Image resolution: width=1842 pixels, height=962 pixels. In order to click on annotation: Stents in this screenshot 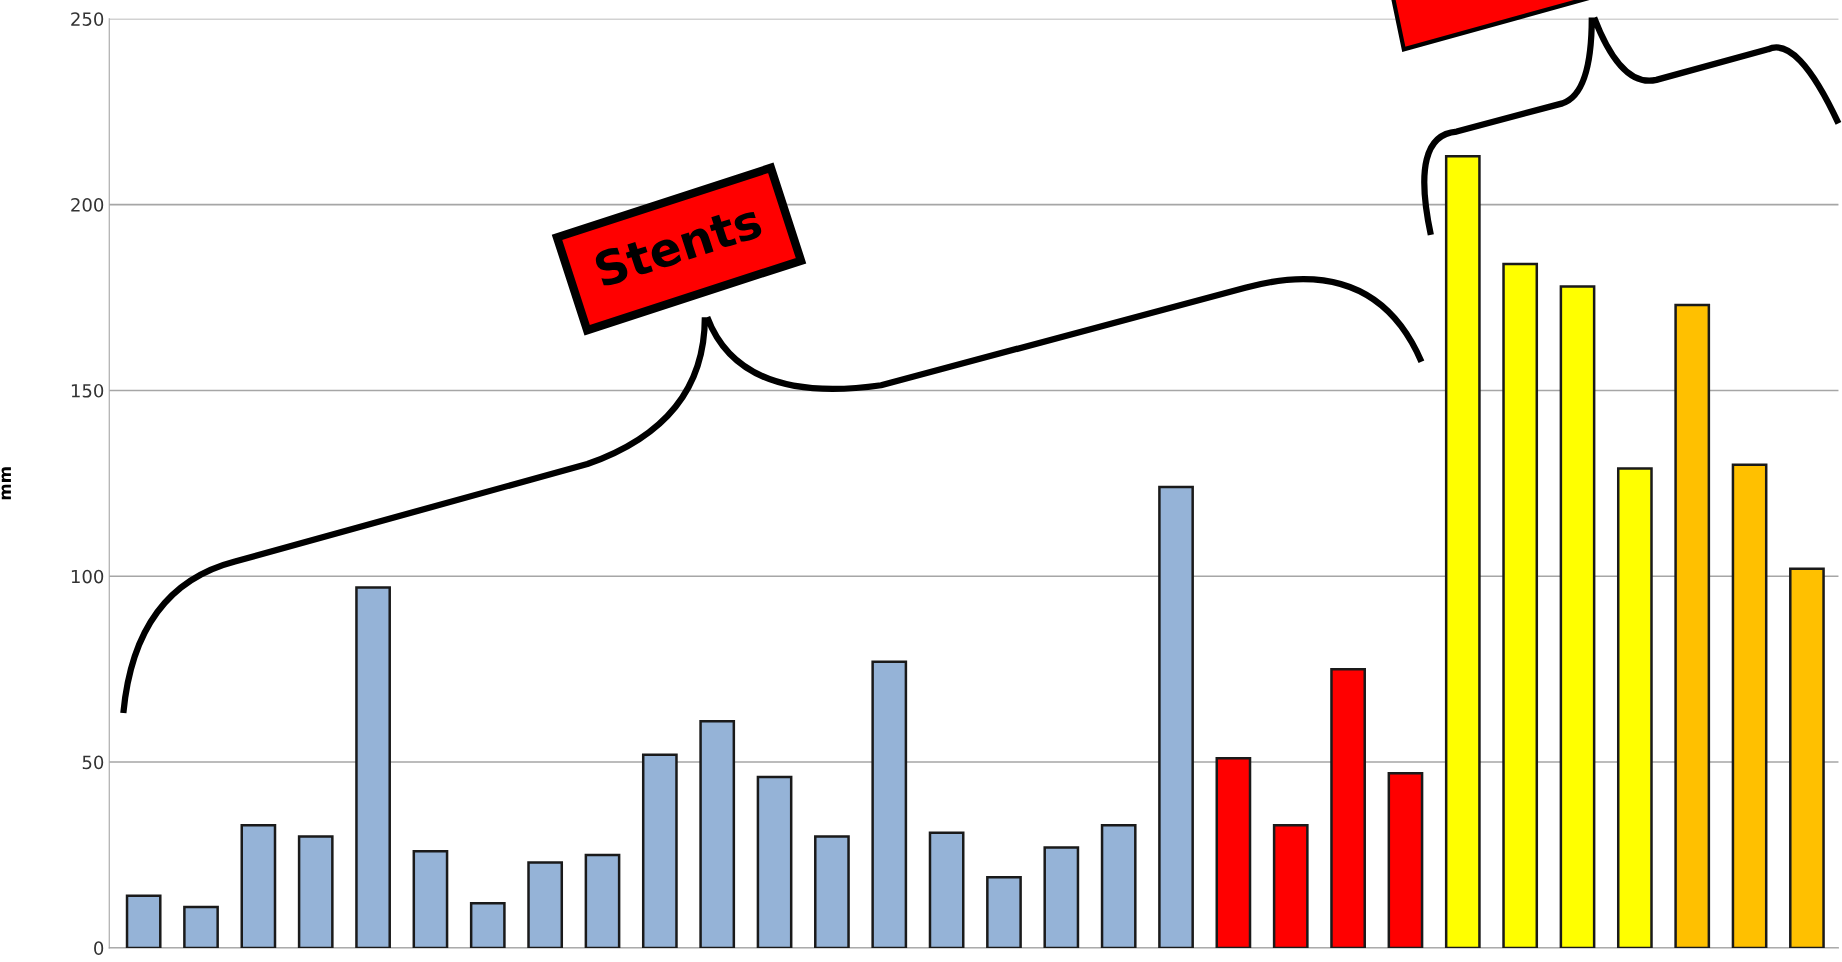, I will do `click(678, 245)`.